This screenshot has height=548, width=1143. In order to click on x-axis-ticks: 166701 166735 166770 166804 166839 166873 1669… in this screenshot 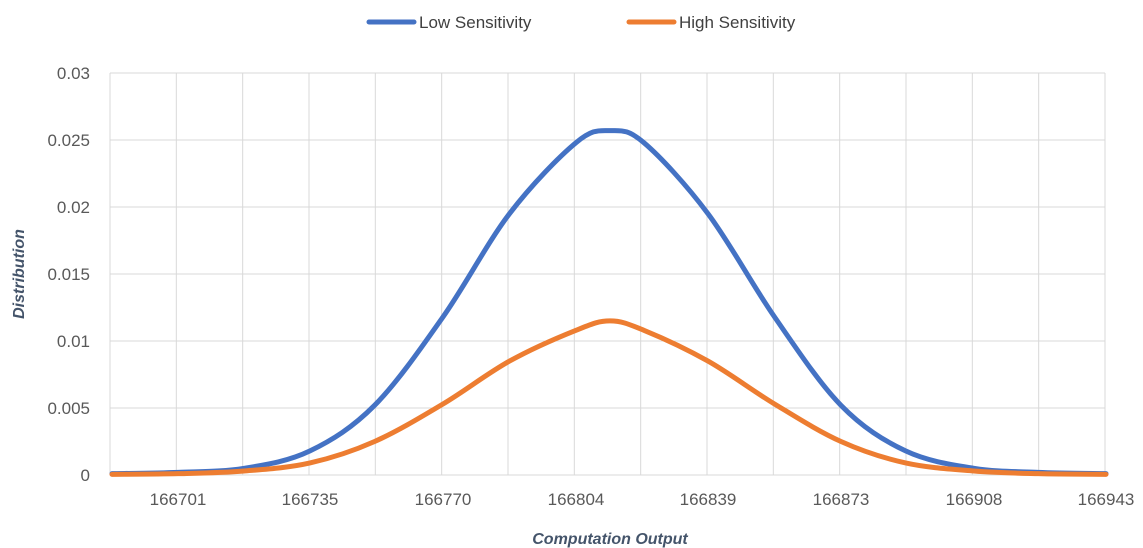, I will do `click(642, 499)`.